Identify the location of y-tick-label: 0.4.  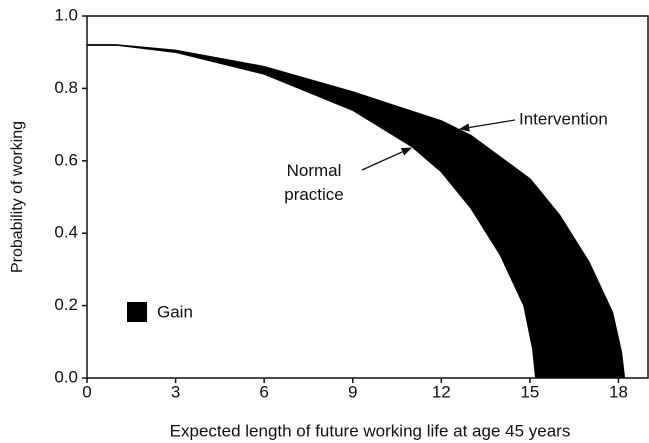
(66, 232).